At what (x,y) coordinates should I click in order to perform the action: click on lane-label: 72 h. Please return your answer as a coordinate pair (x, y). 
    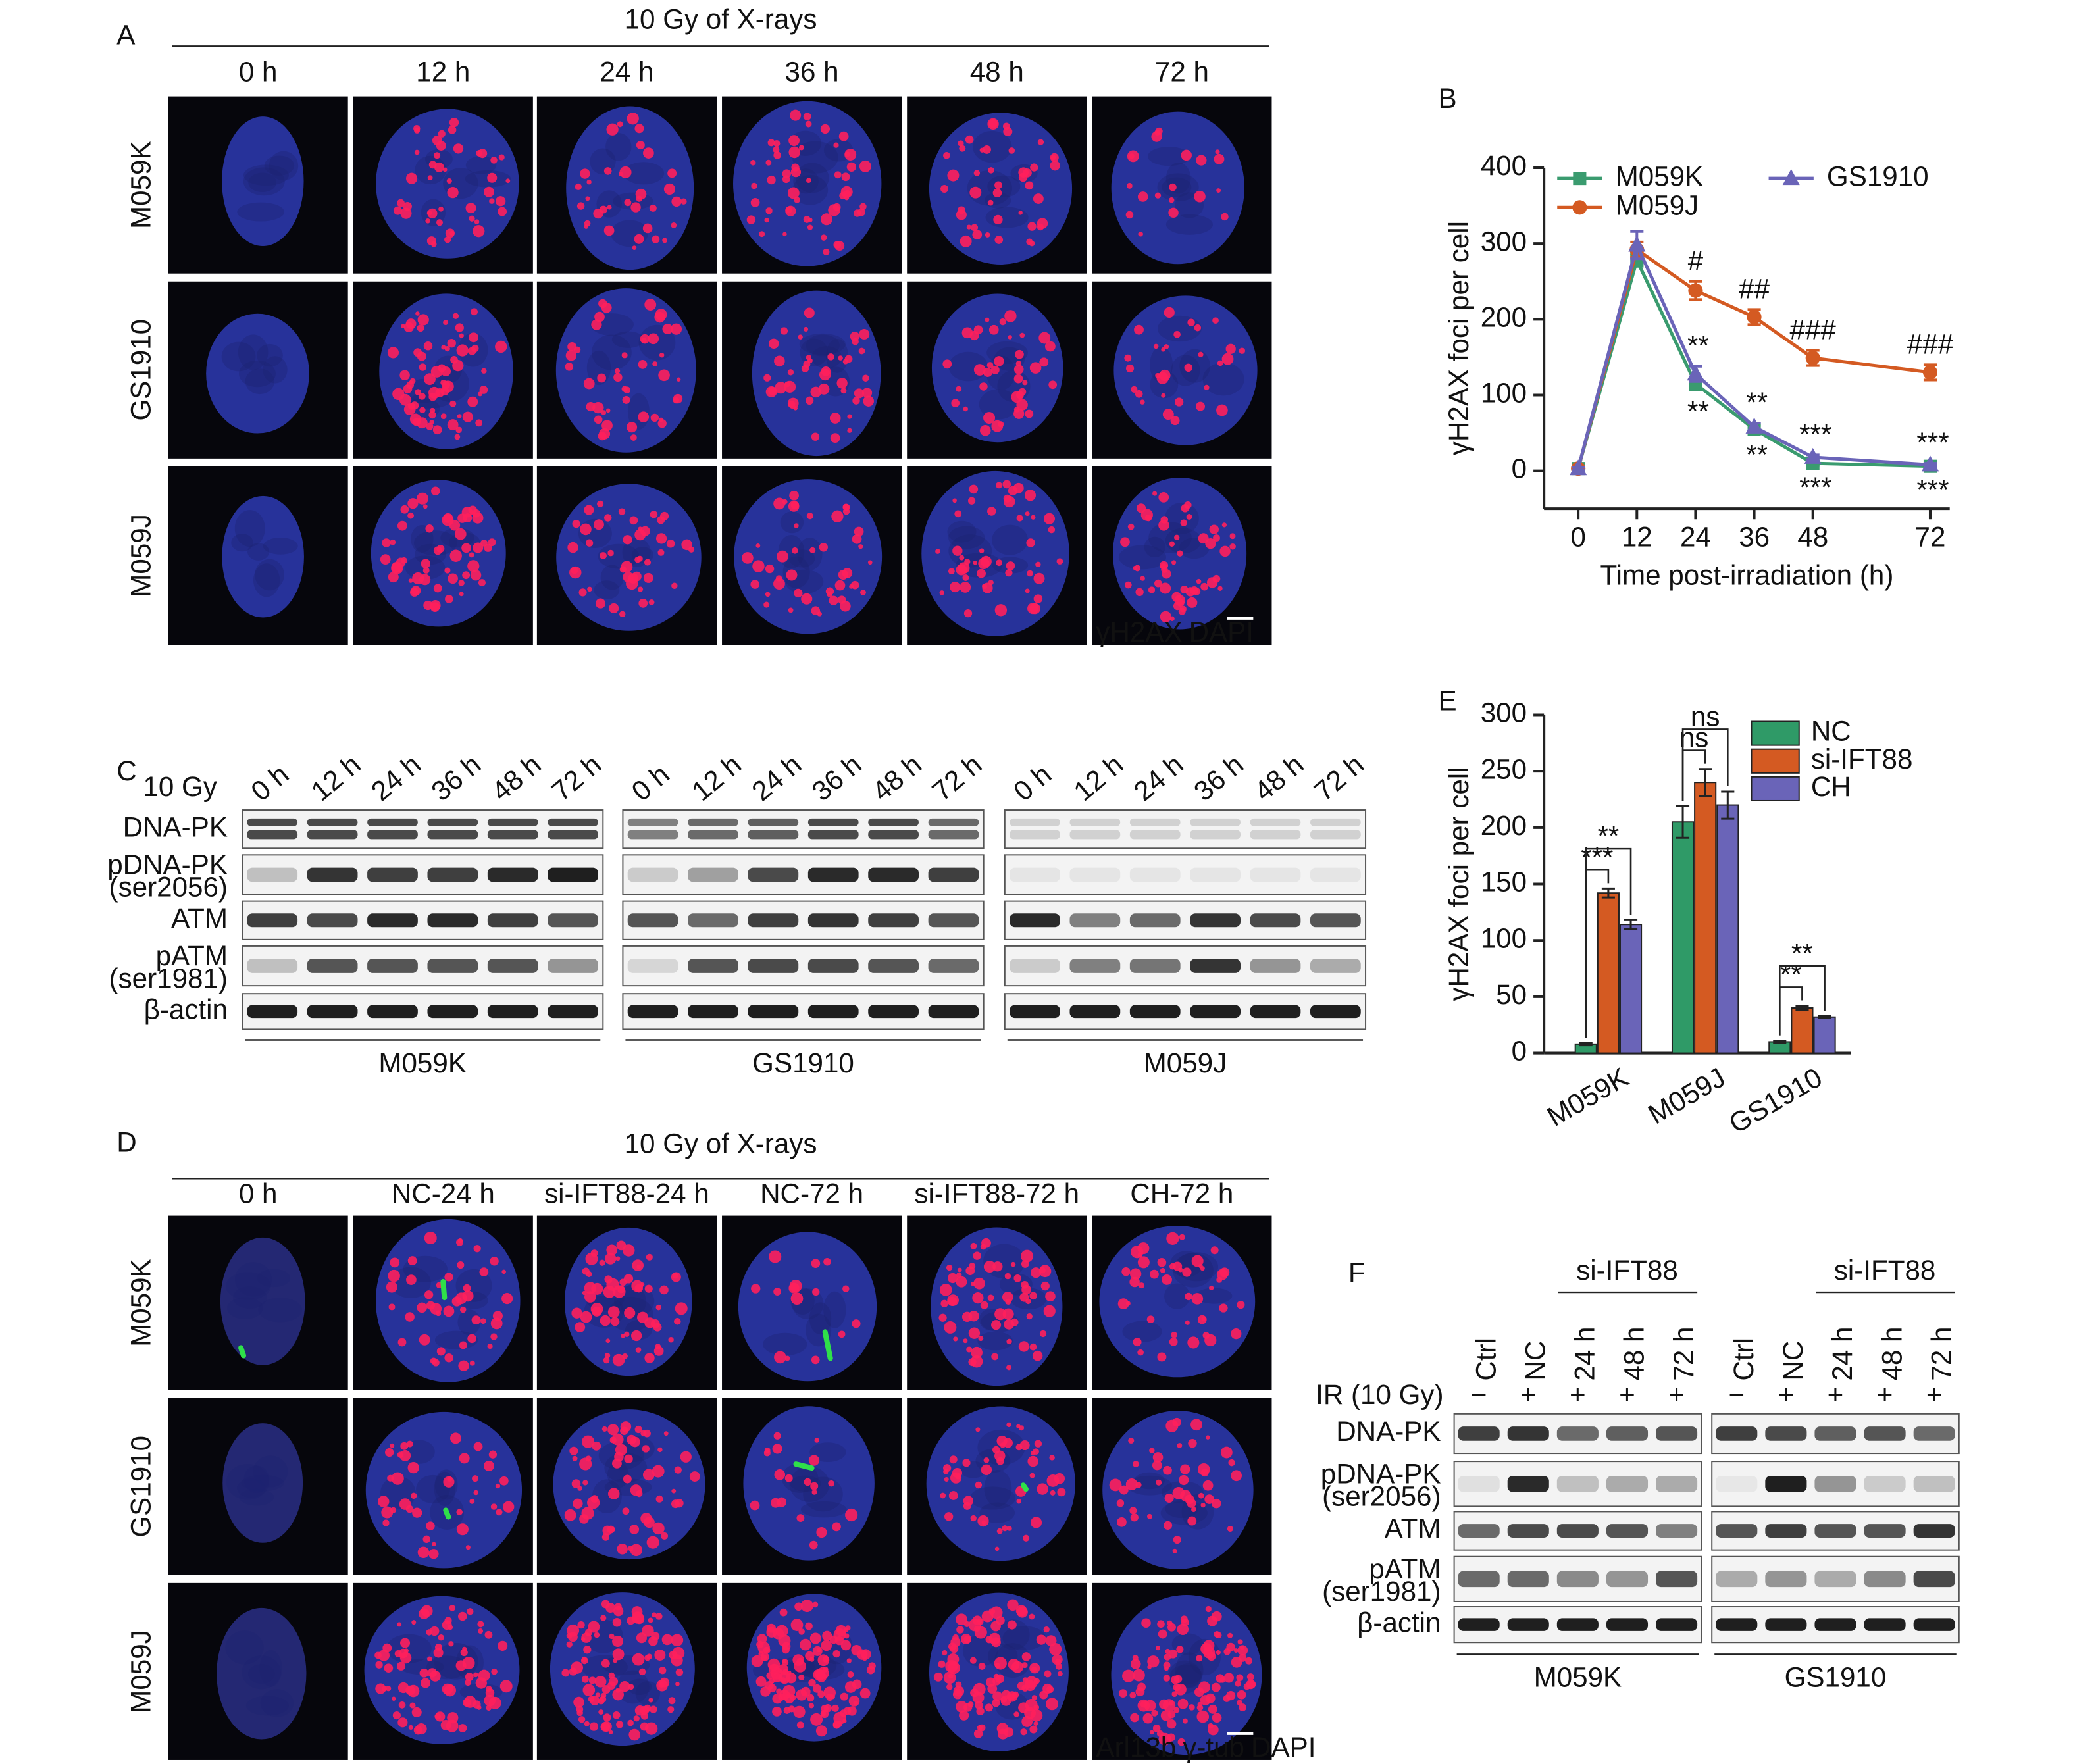
    Looking at the image, I should click on (1941, 1354).